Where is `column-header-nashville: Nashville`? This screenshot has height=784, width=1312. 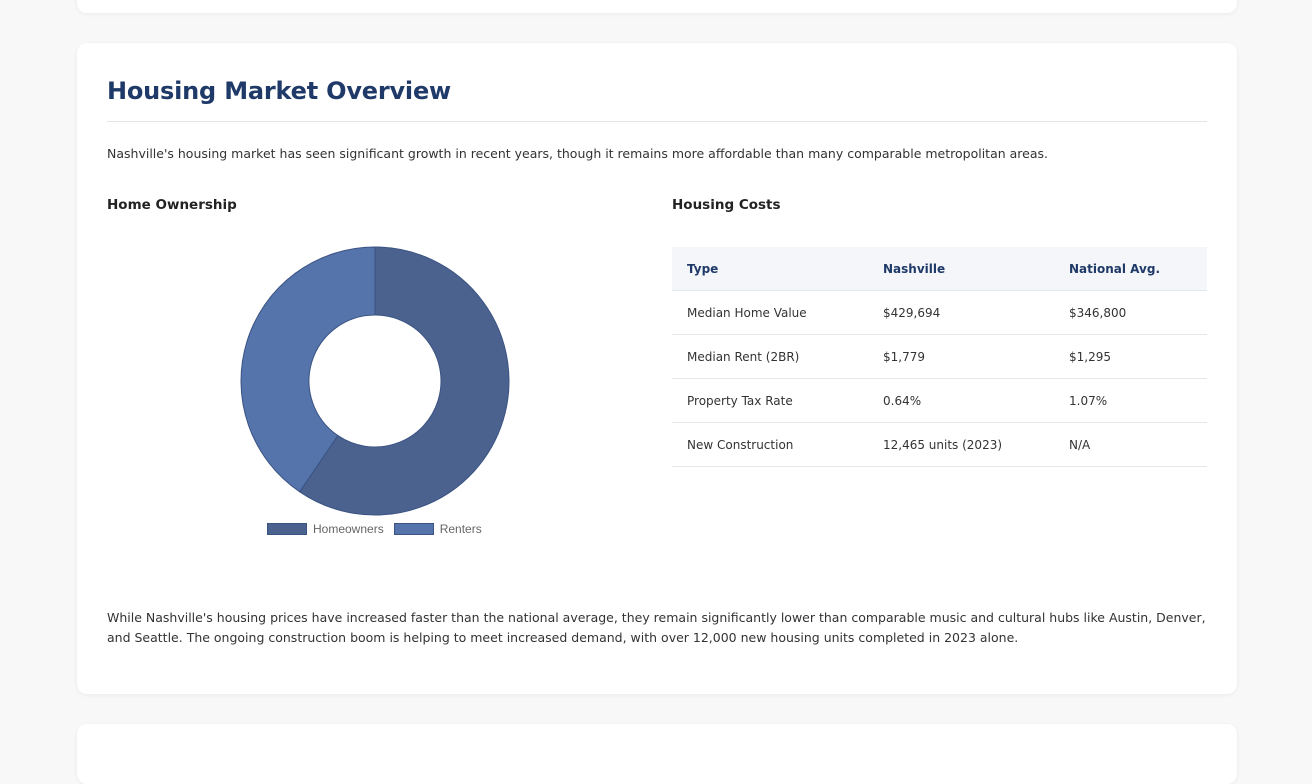
column-header-nashville: Nashville is located at coordinates (961, 269).